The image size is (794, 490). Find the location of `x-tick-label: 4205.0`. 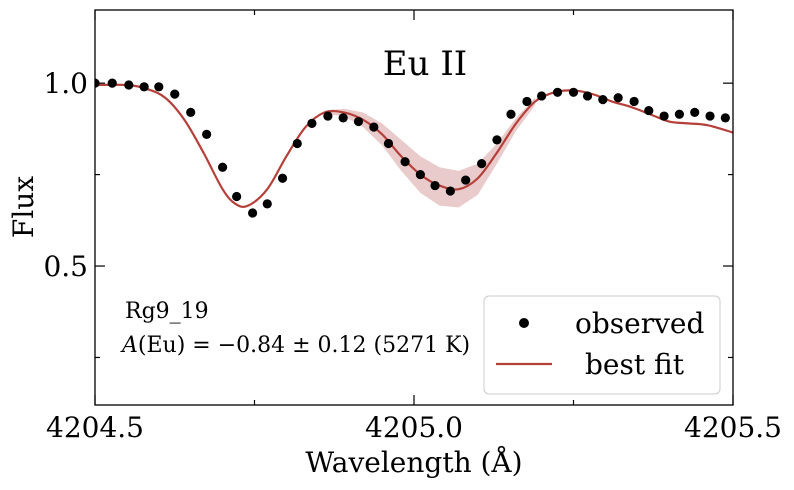

x-tick-label: 4205.0 is located at coordinates (414, 427).